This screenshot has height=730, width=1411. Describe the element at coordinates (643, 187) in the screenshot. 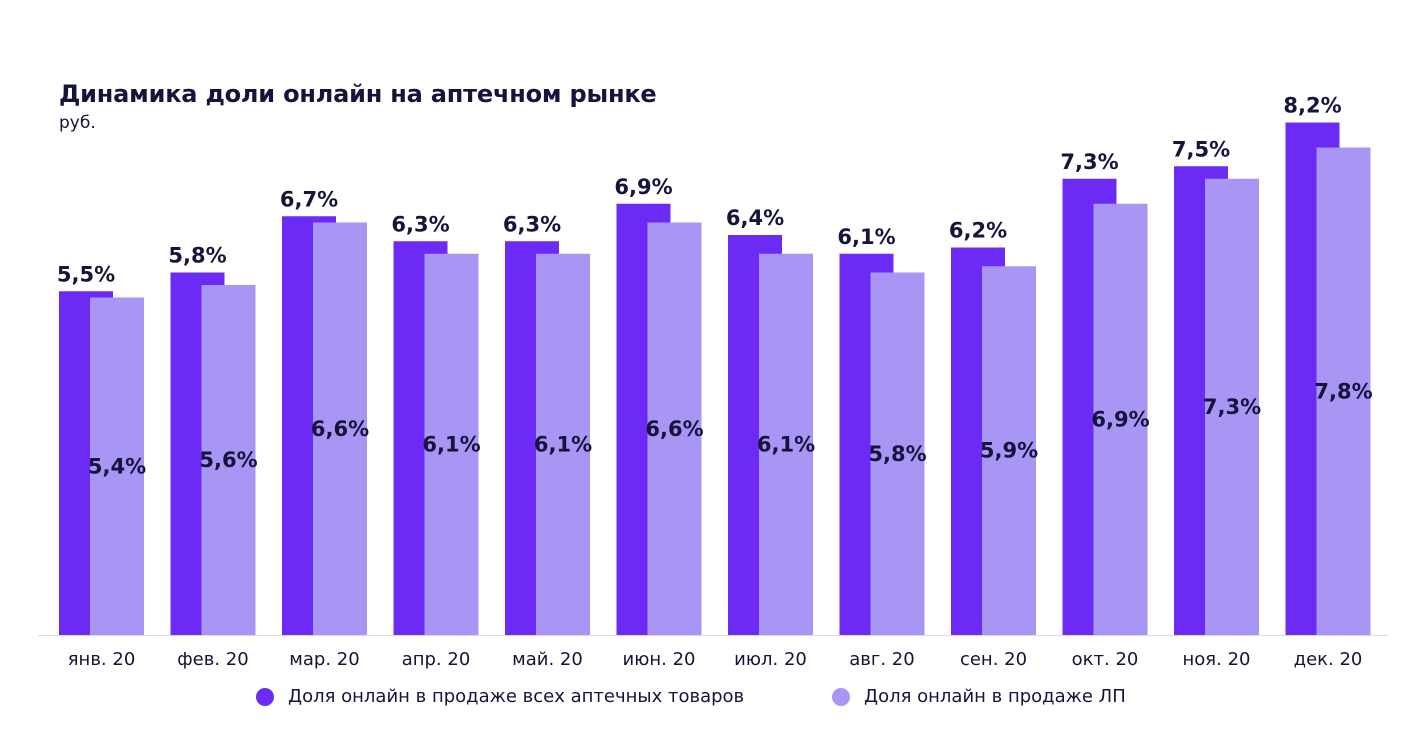

I see `data-label-all-goods: 6,9%` at that location.